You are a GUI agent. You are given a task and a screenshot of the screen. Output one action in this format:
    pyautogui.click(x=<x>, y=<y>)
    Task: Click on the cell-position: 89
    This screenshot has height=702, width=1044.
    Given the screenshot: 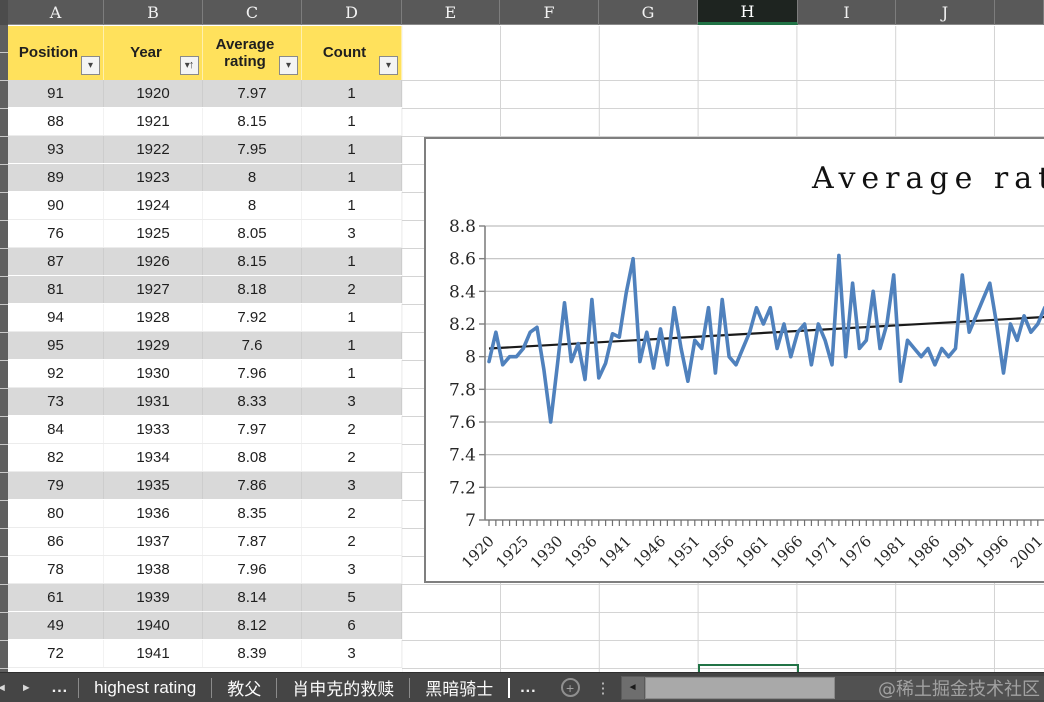 What is the action you would take?
    pyautogui.click(x=56, y=177)
    